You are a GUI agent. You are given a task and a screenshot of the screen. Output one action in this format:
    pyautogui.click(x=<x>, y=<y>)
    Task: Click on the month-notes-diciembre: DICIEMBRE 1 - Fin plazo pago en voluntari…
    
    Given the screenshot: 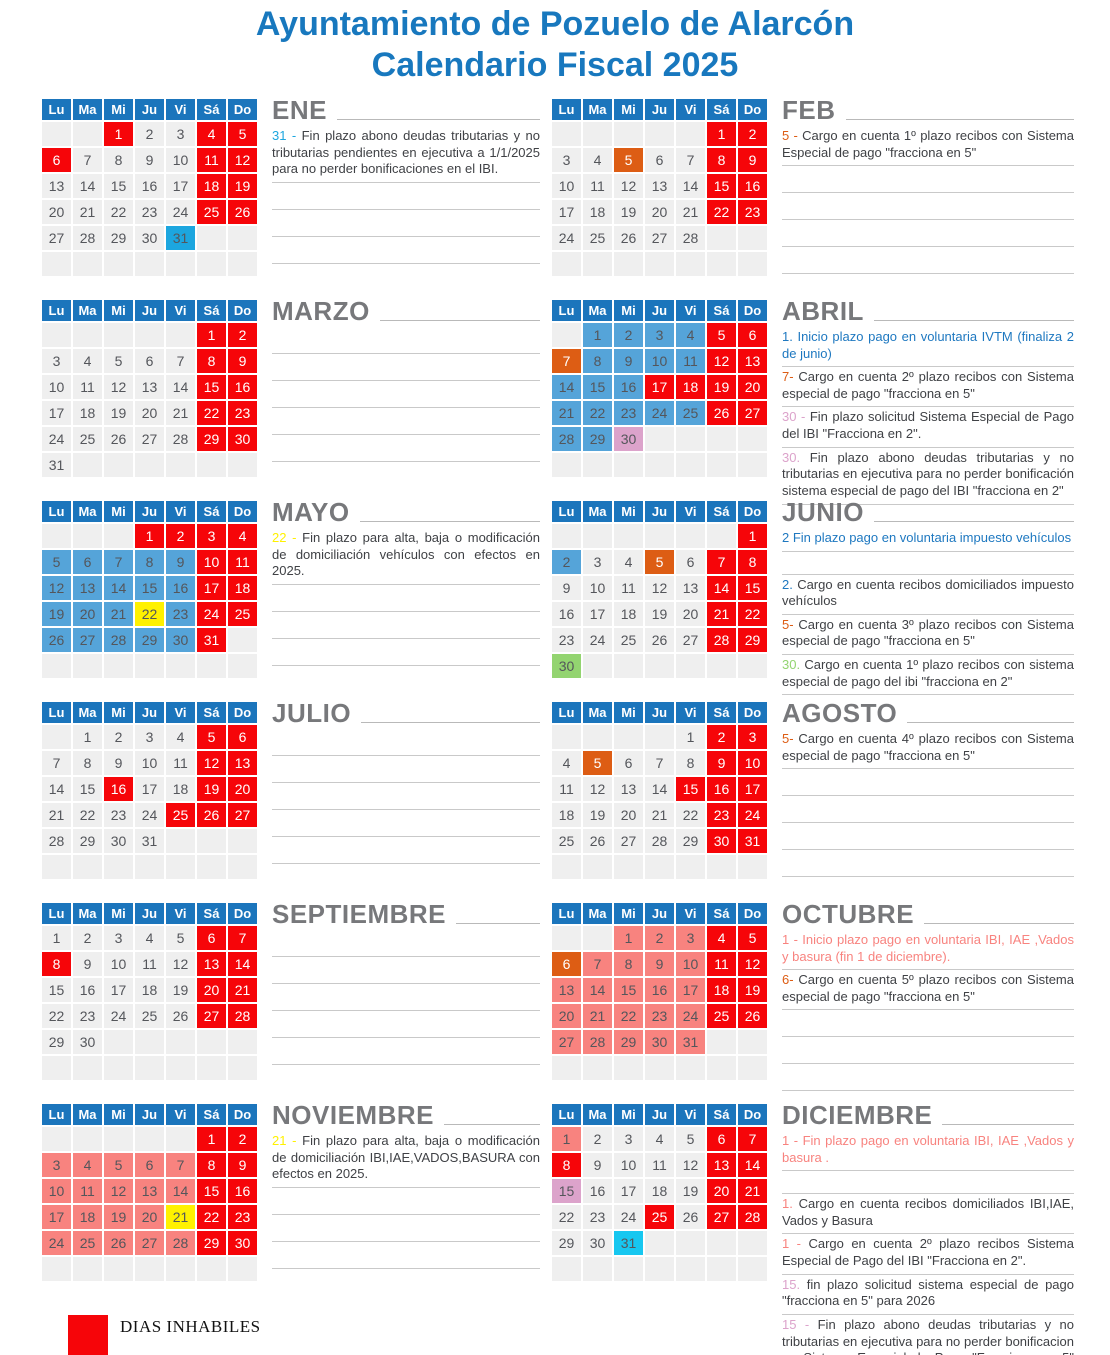 What is the action you would take?
    pyautogui.click(x=928, y=1228)
    